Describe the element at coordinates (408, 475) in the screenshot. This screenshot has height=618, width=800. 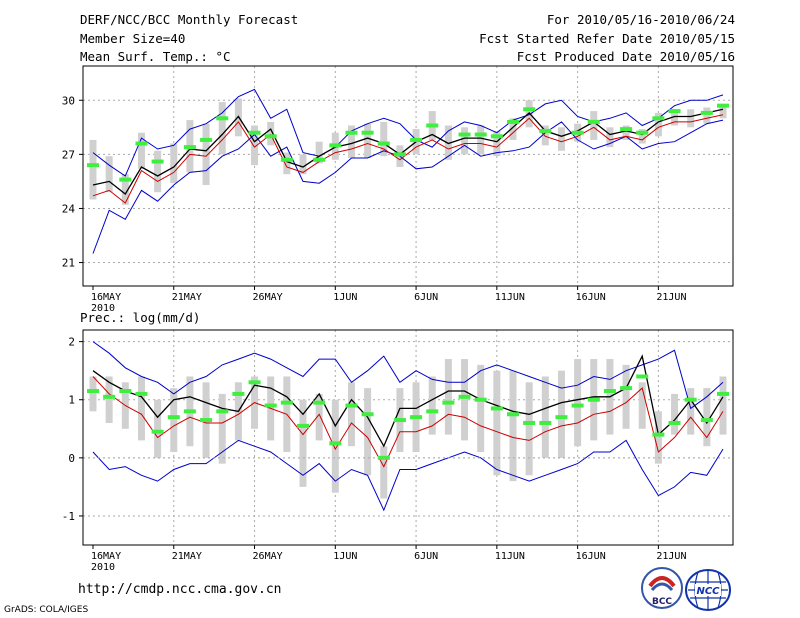
I see `prec-lower-envelope-line` at that location.